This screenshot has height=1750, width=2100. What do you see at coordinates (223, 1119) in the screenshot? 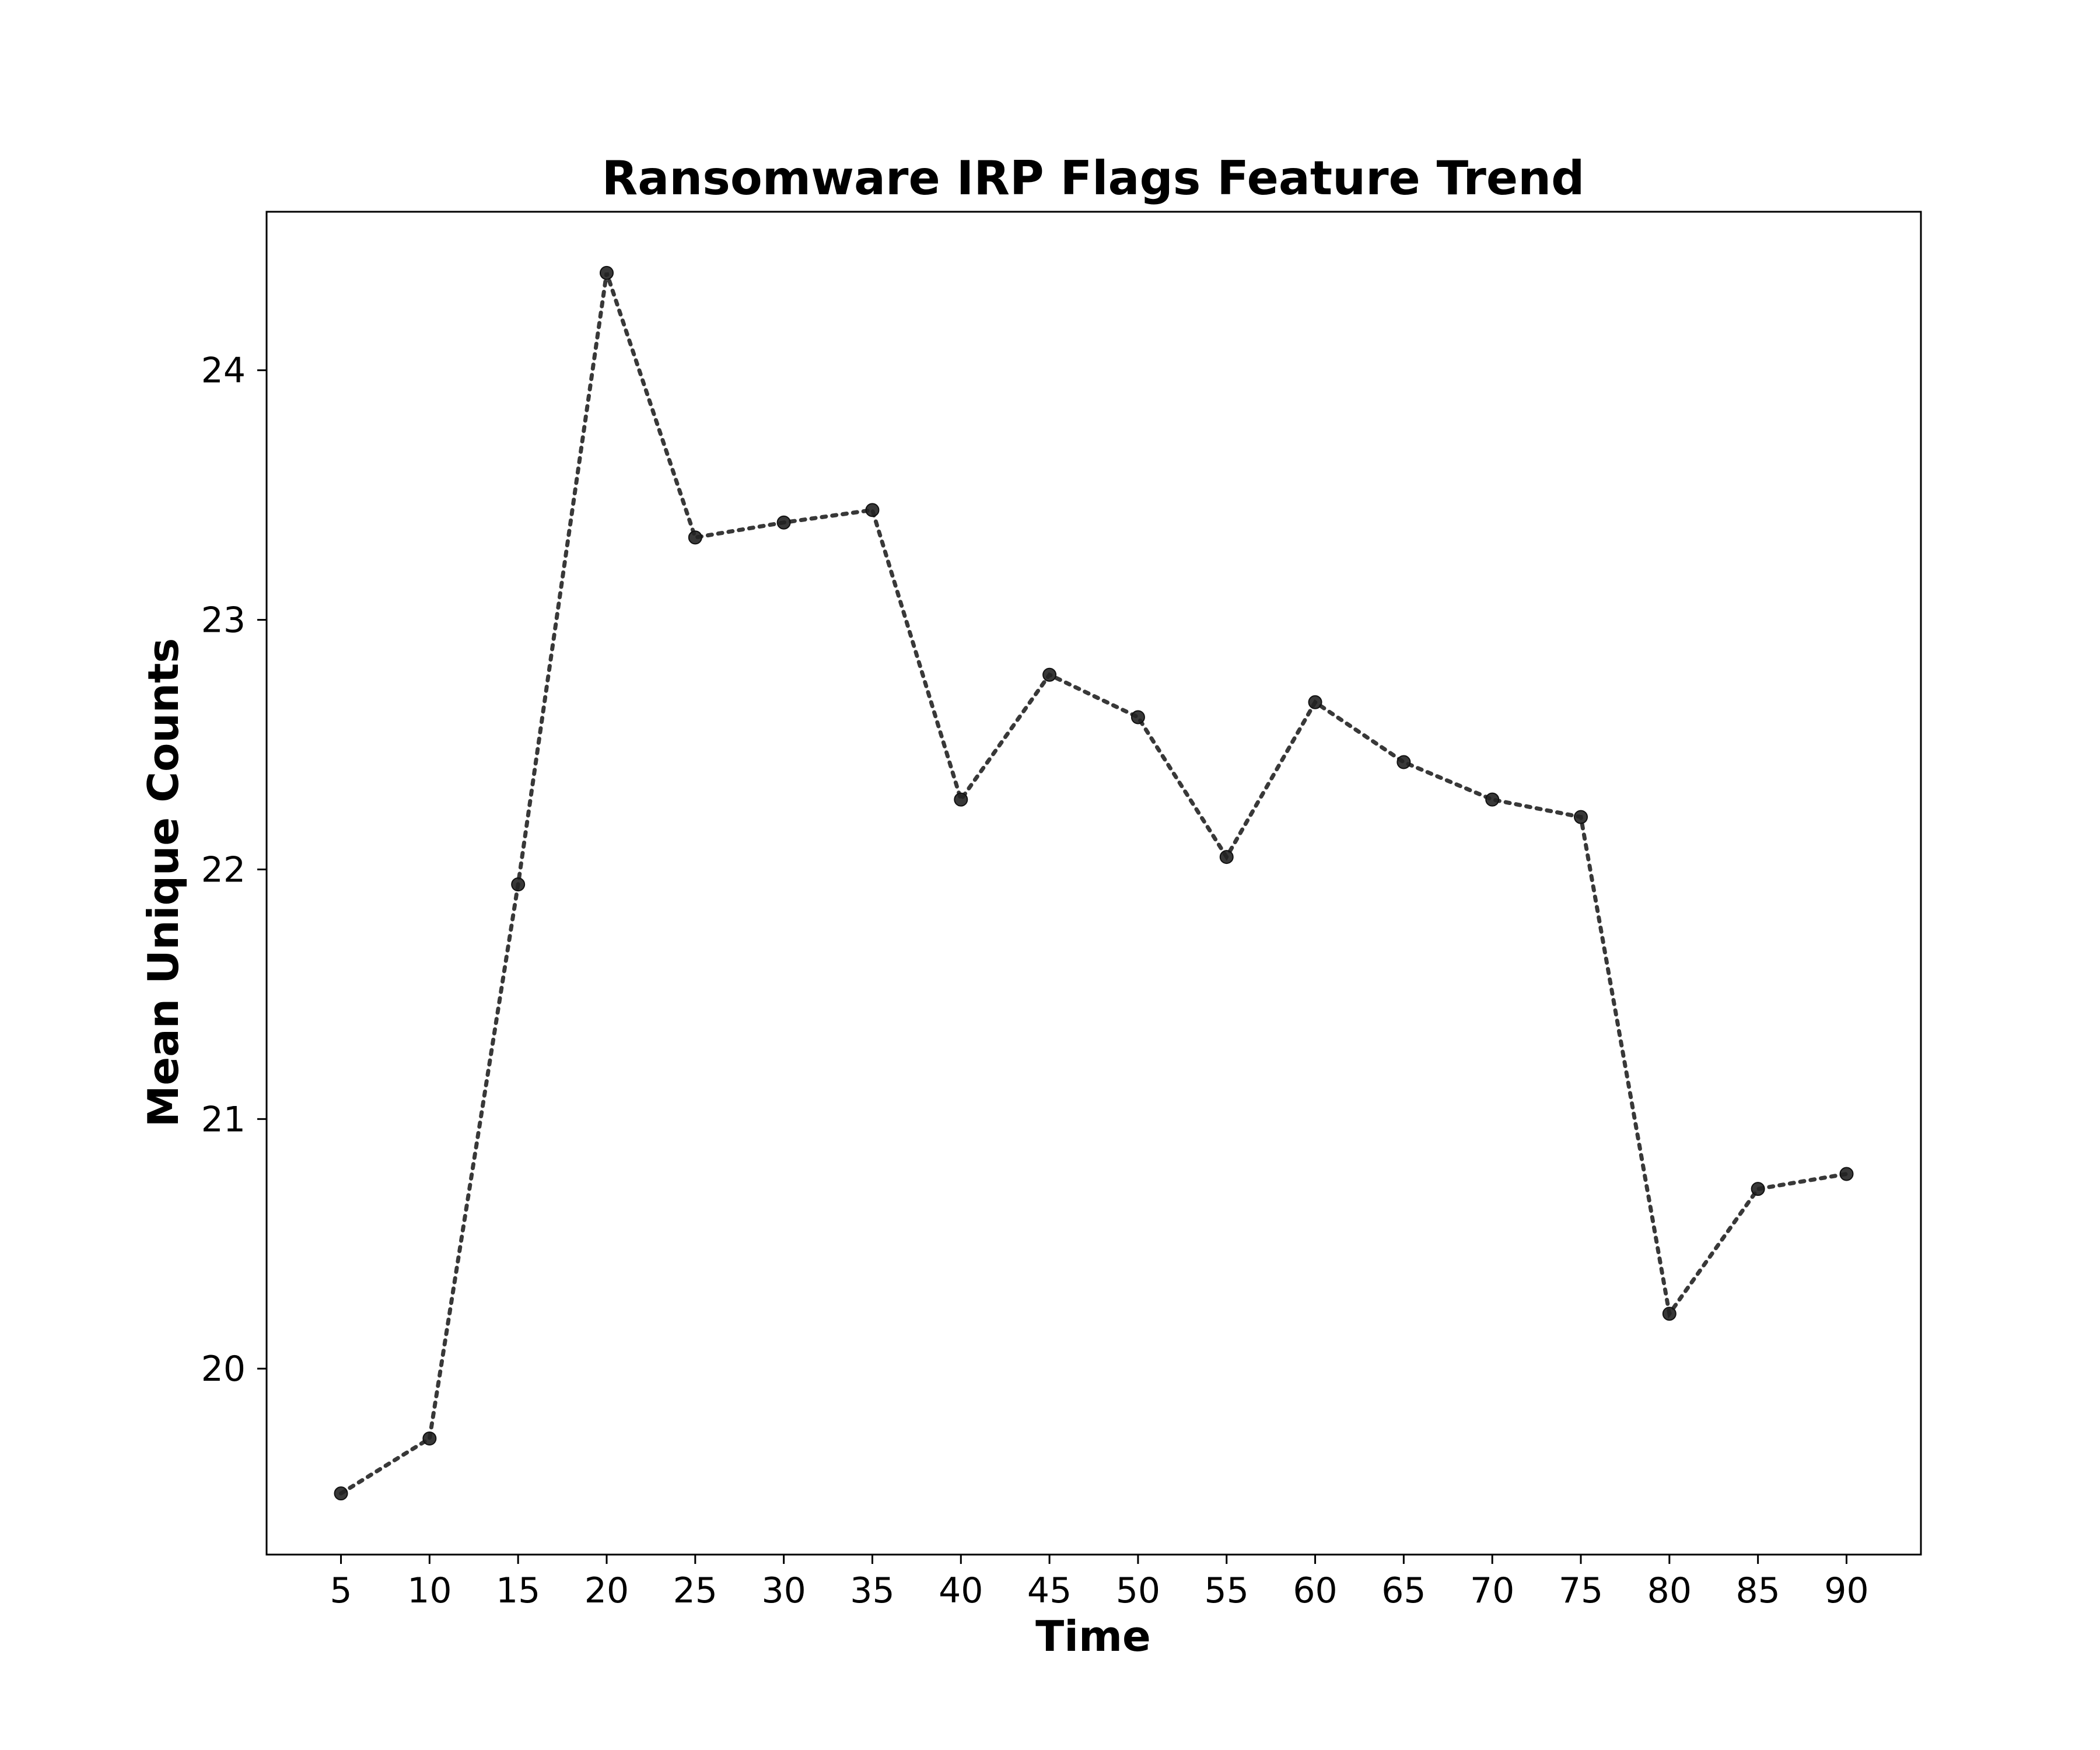
I see `y-tick-label: 21` at bounding box center [223, 1119].